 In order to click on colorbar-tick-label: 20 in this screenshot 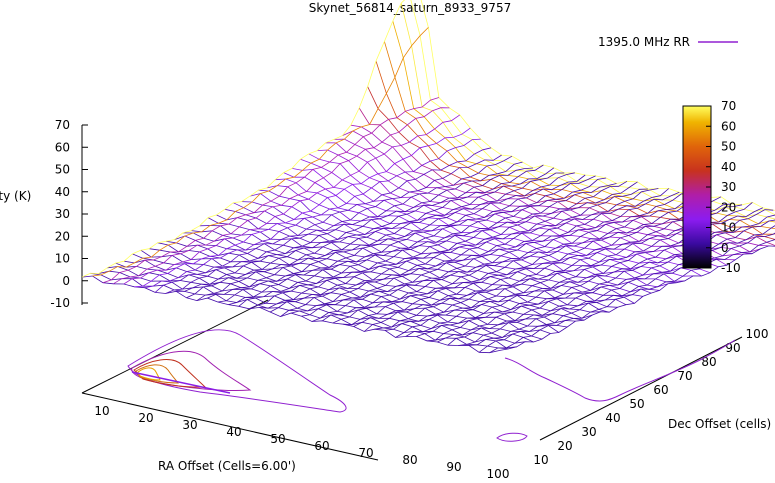, I will do `click(728, 207)`.